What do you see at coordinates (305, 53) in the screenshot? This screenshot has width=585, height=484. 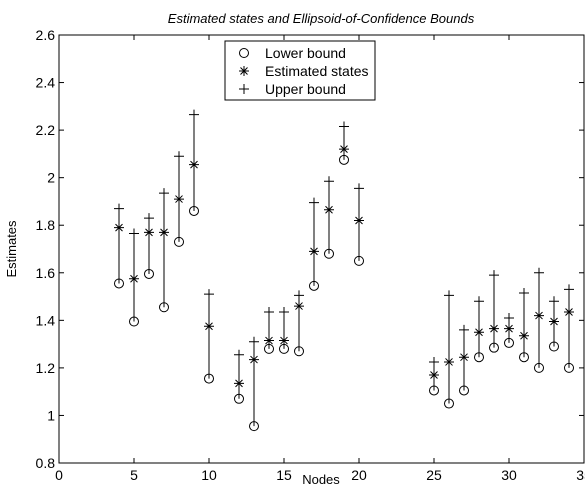 I see `legend-lower-bound-label: Lower bound` at bounding box center [305, 53].